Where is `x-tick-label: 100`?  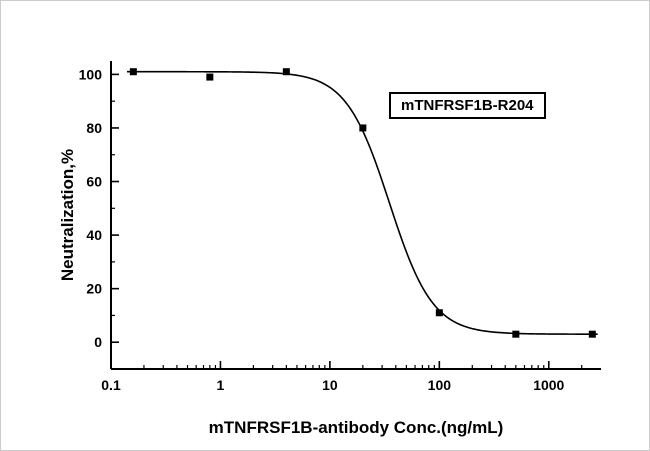
x-tick-label: 100 is located at coordinates (440, 385).